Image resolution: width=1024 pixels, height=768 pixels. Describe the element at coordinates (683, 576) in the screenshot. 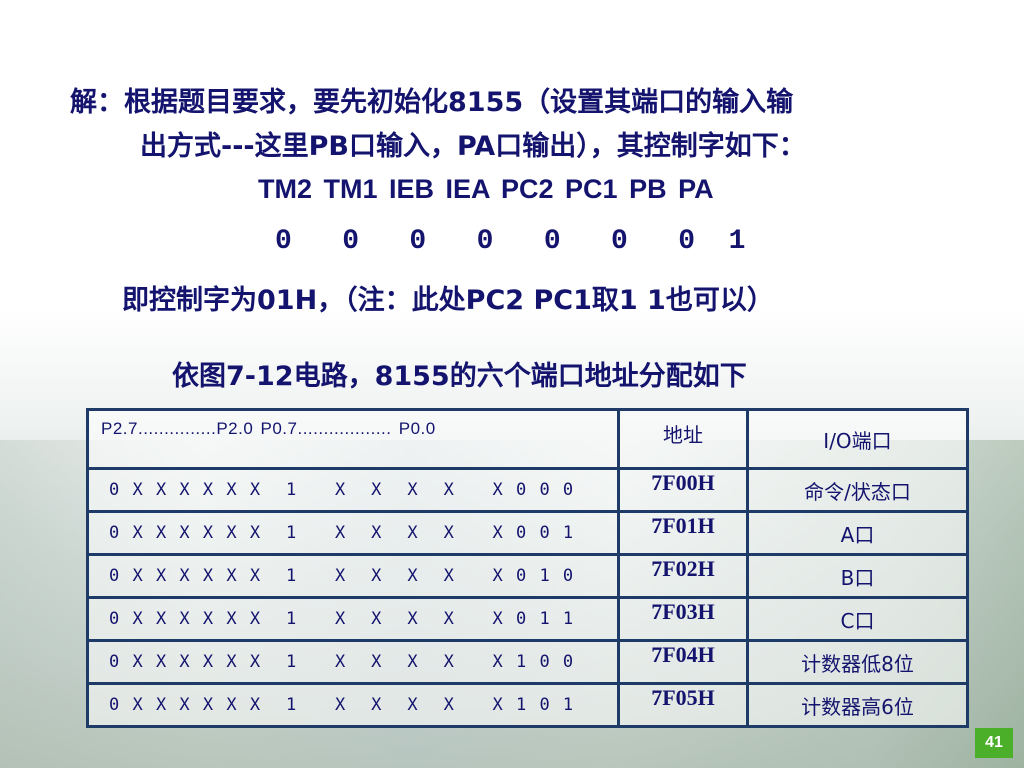

I see `row-address: 7F02H` at that location.